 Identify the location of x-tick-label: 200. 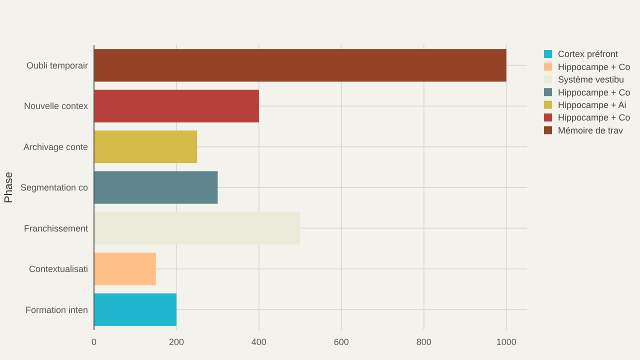
(176, 342).